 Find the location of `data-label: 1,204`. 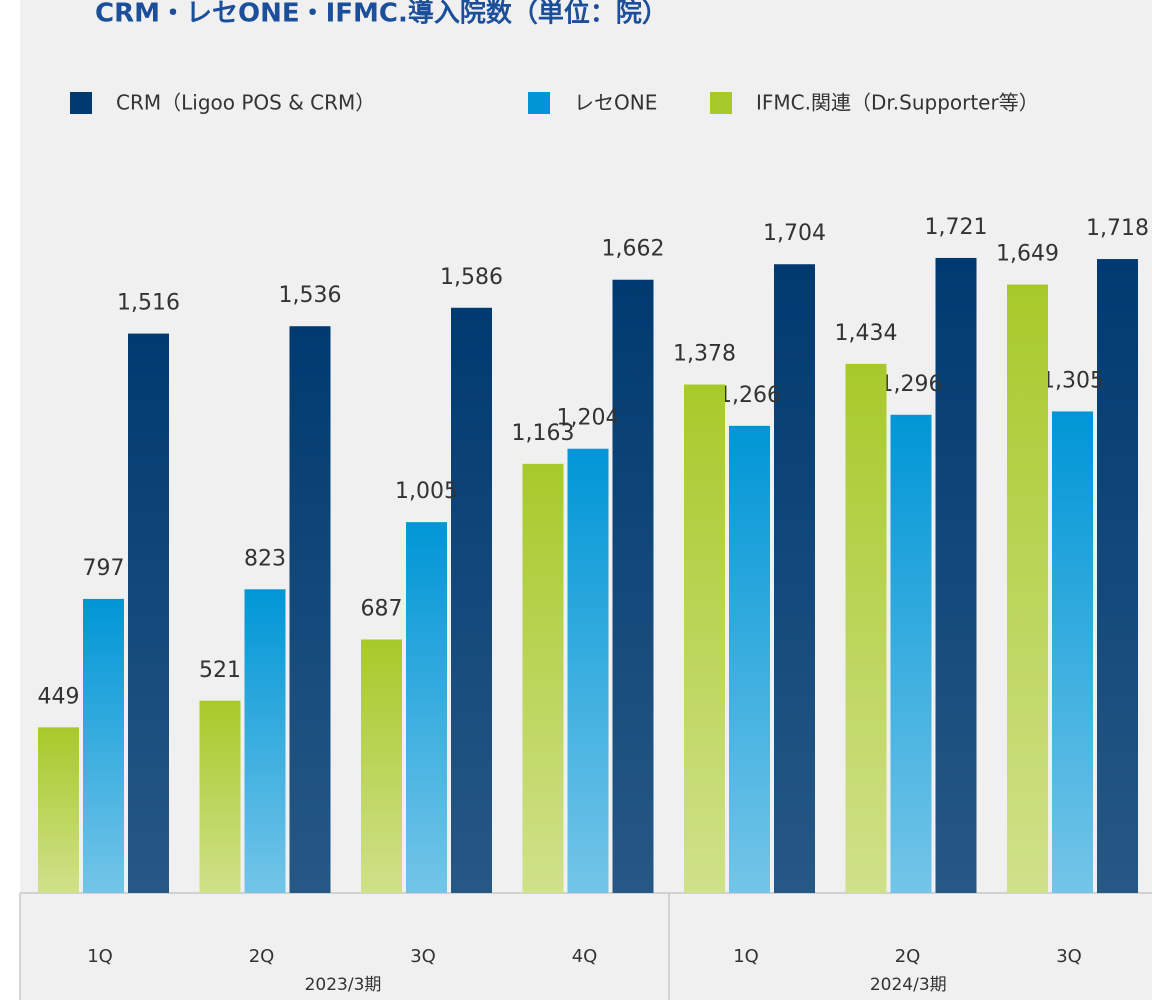

data-label: 1,204 is located at coordinates (588, 418).